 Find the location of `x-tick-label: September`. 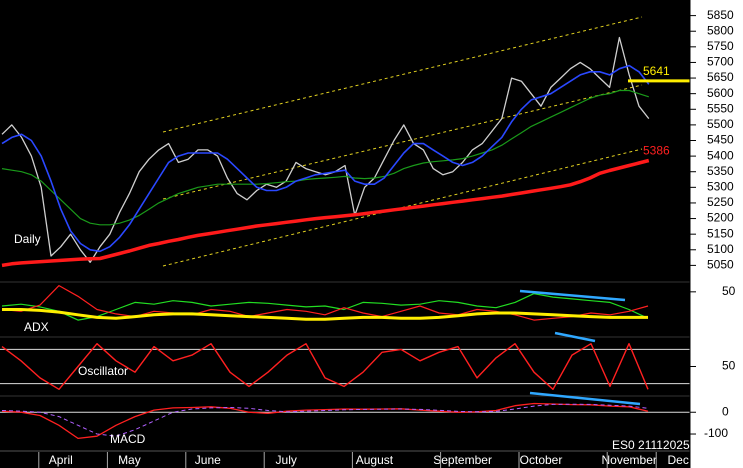

x-tick-label: September is located at coordinates (462, 460).